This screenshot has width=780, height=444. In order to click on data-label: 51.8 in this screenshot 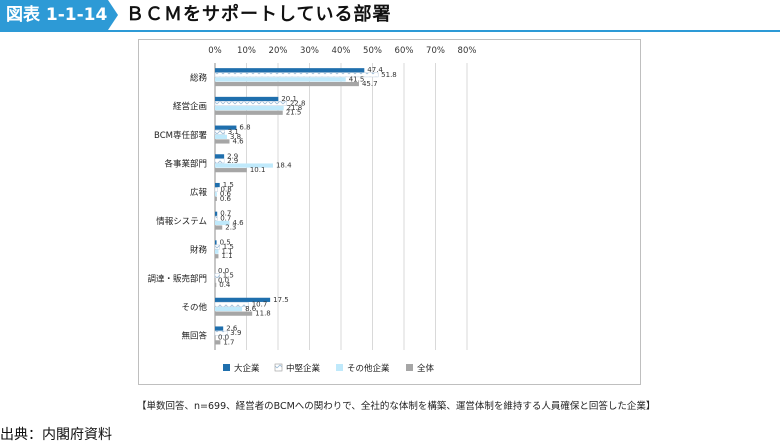, I will do `click(389, 75)`.